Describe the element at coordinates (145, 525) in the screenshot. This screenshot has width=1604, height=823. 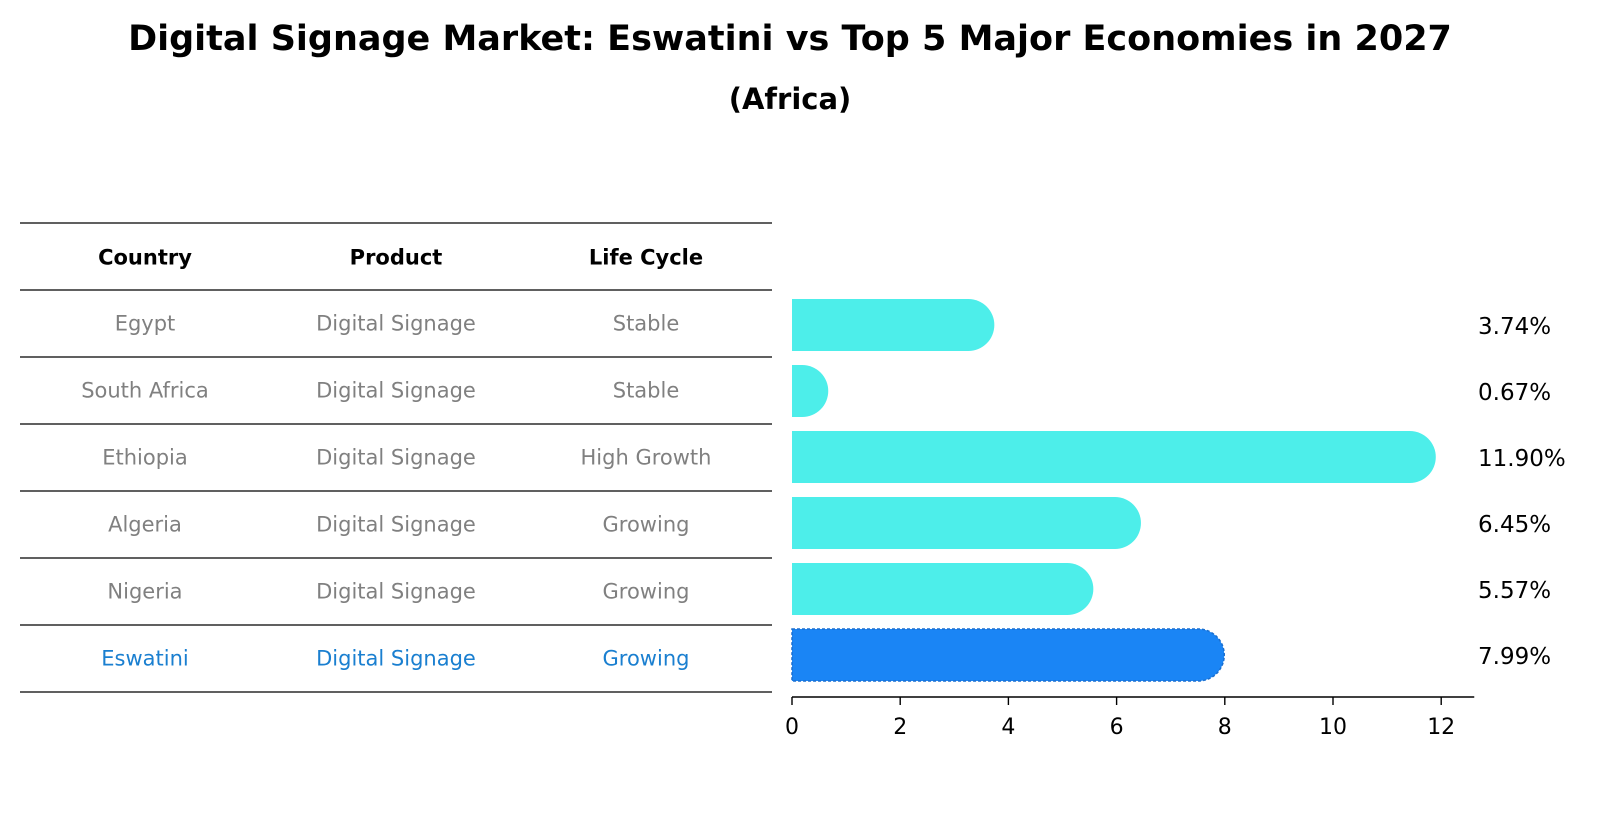
I see `table-cell-country: Algeria` at that location.